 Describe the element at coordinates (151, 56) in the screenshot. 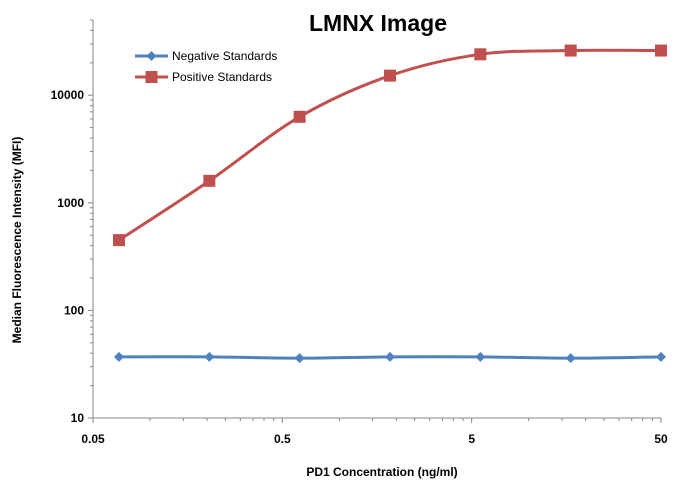

I see `negative-standards-legend-marker` at that location.